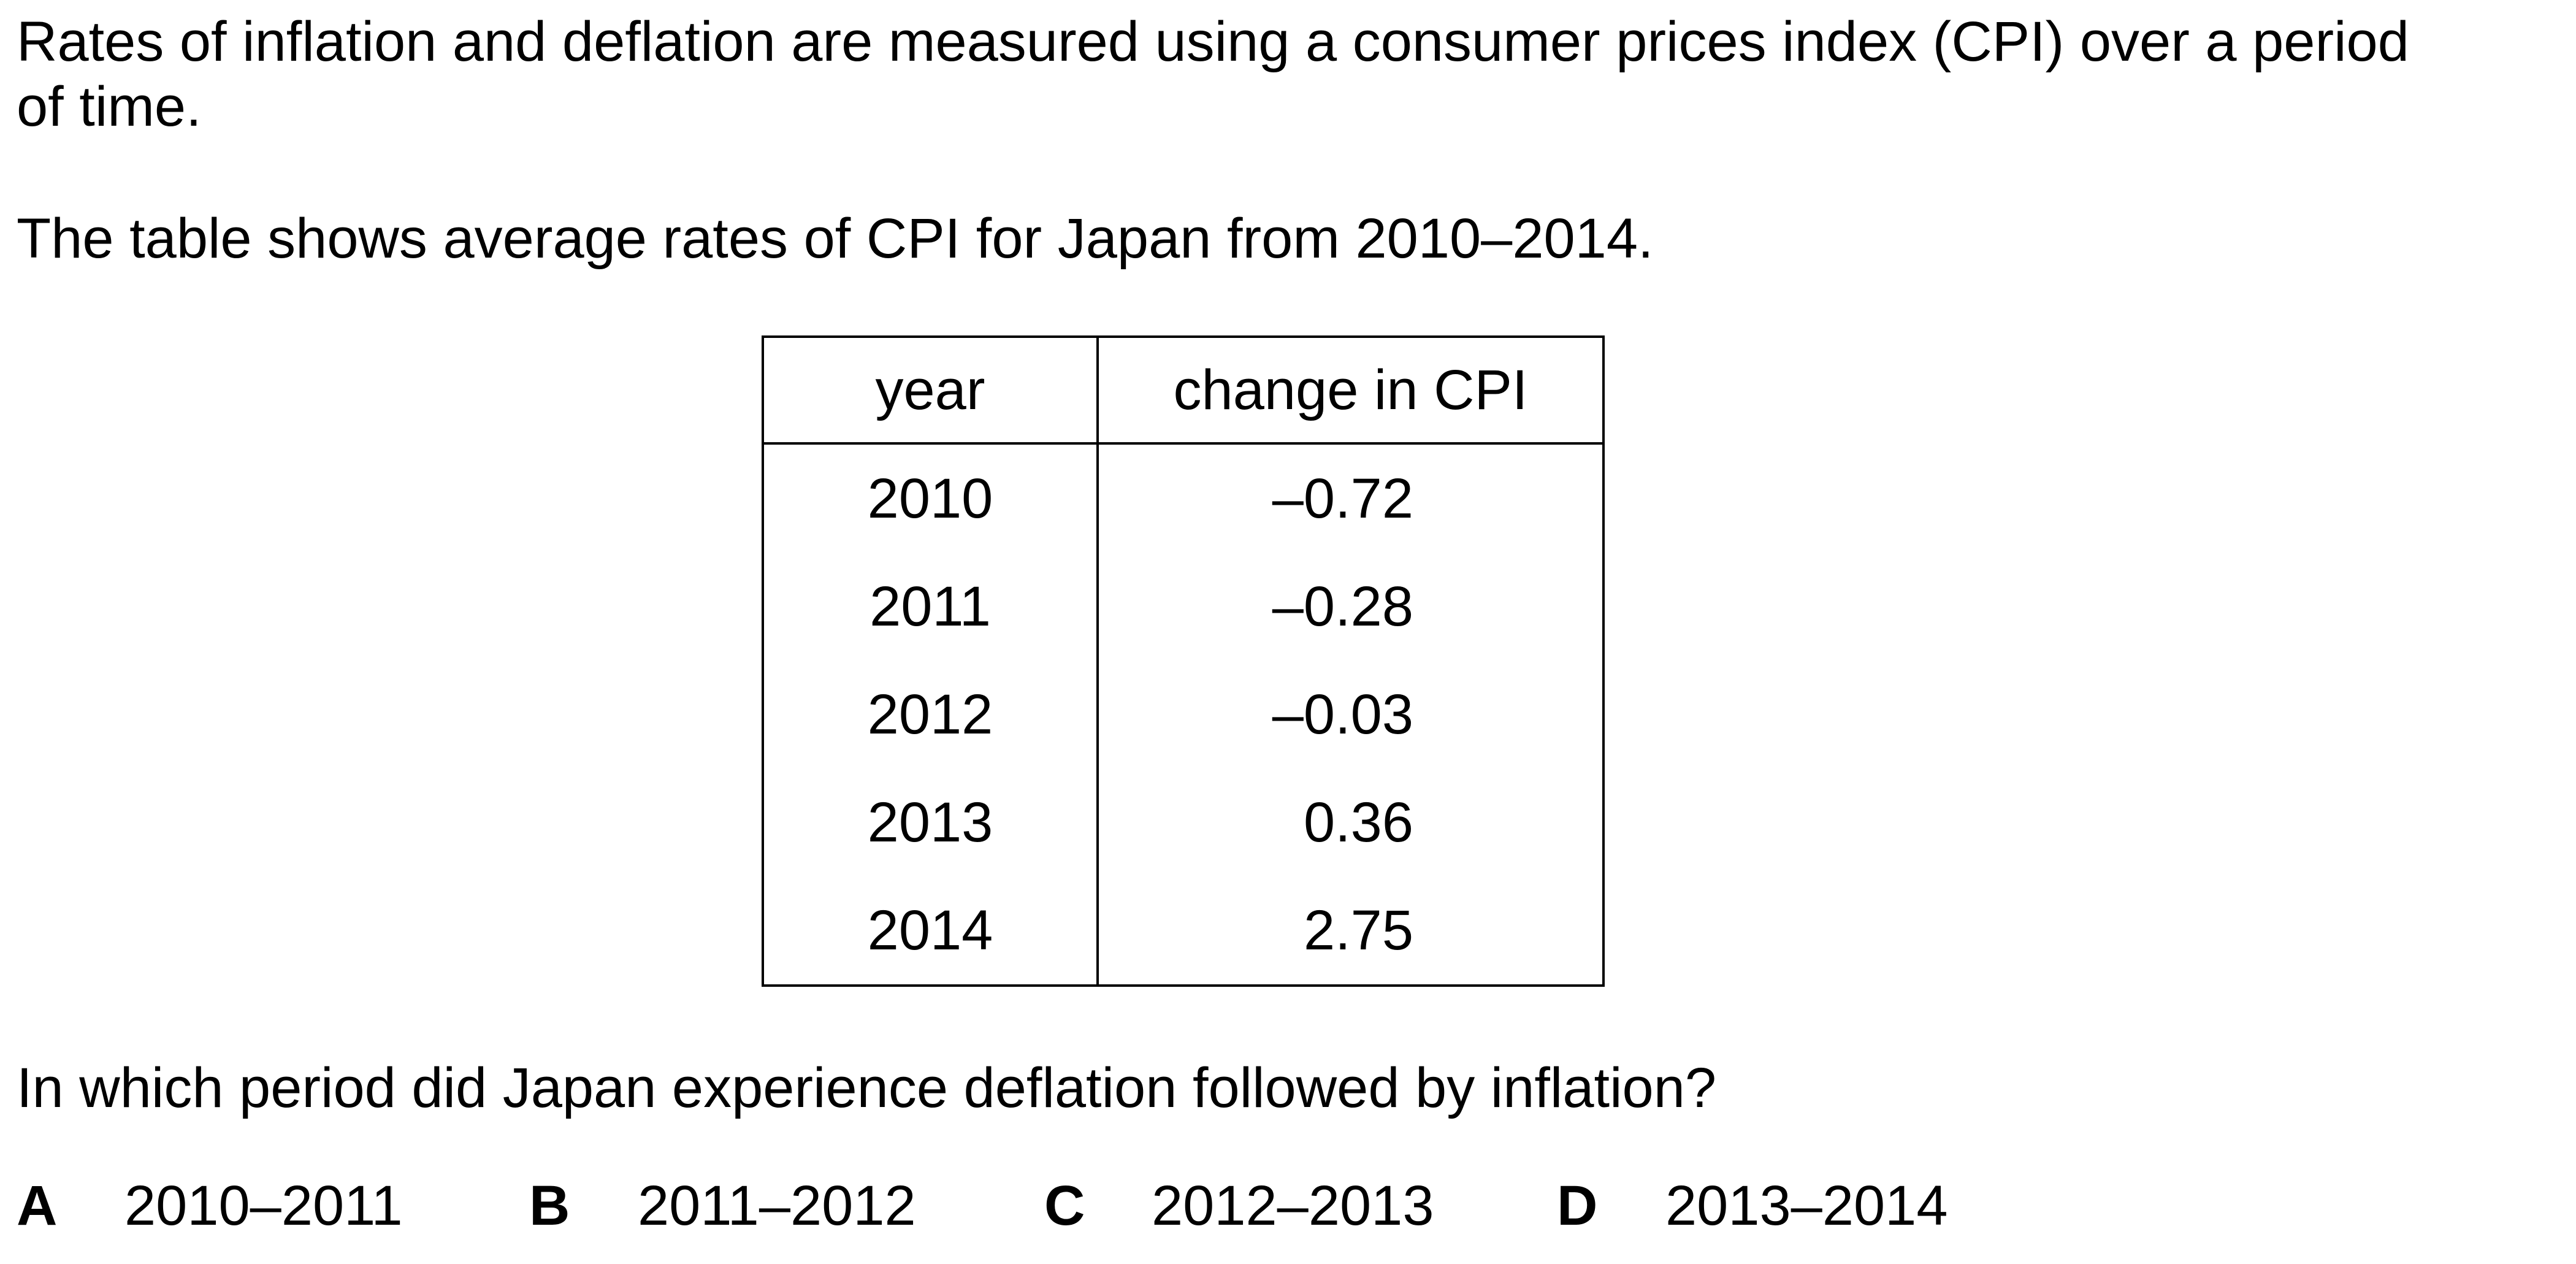  I want to click on table-header-row: year change in CPI, so click(1183, 390).